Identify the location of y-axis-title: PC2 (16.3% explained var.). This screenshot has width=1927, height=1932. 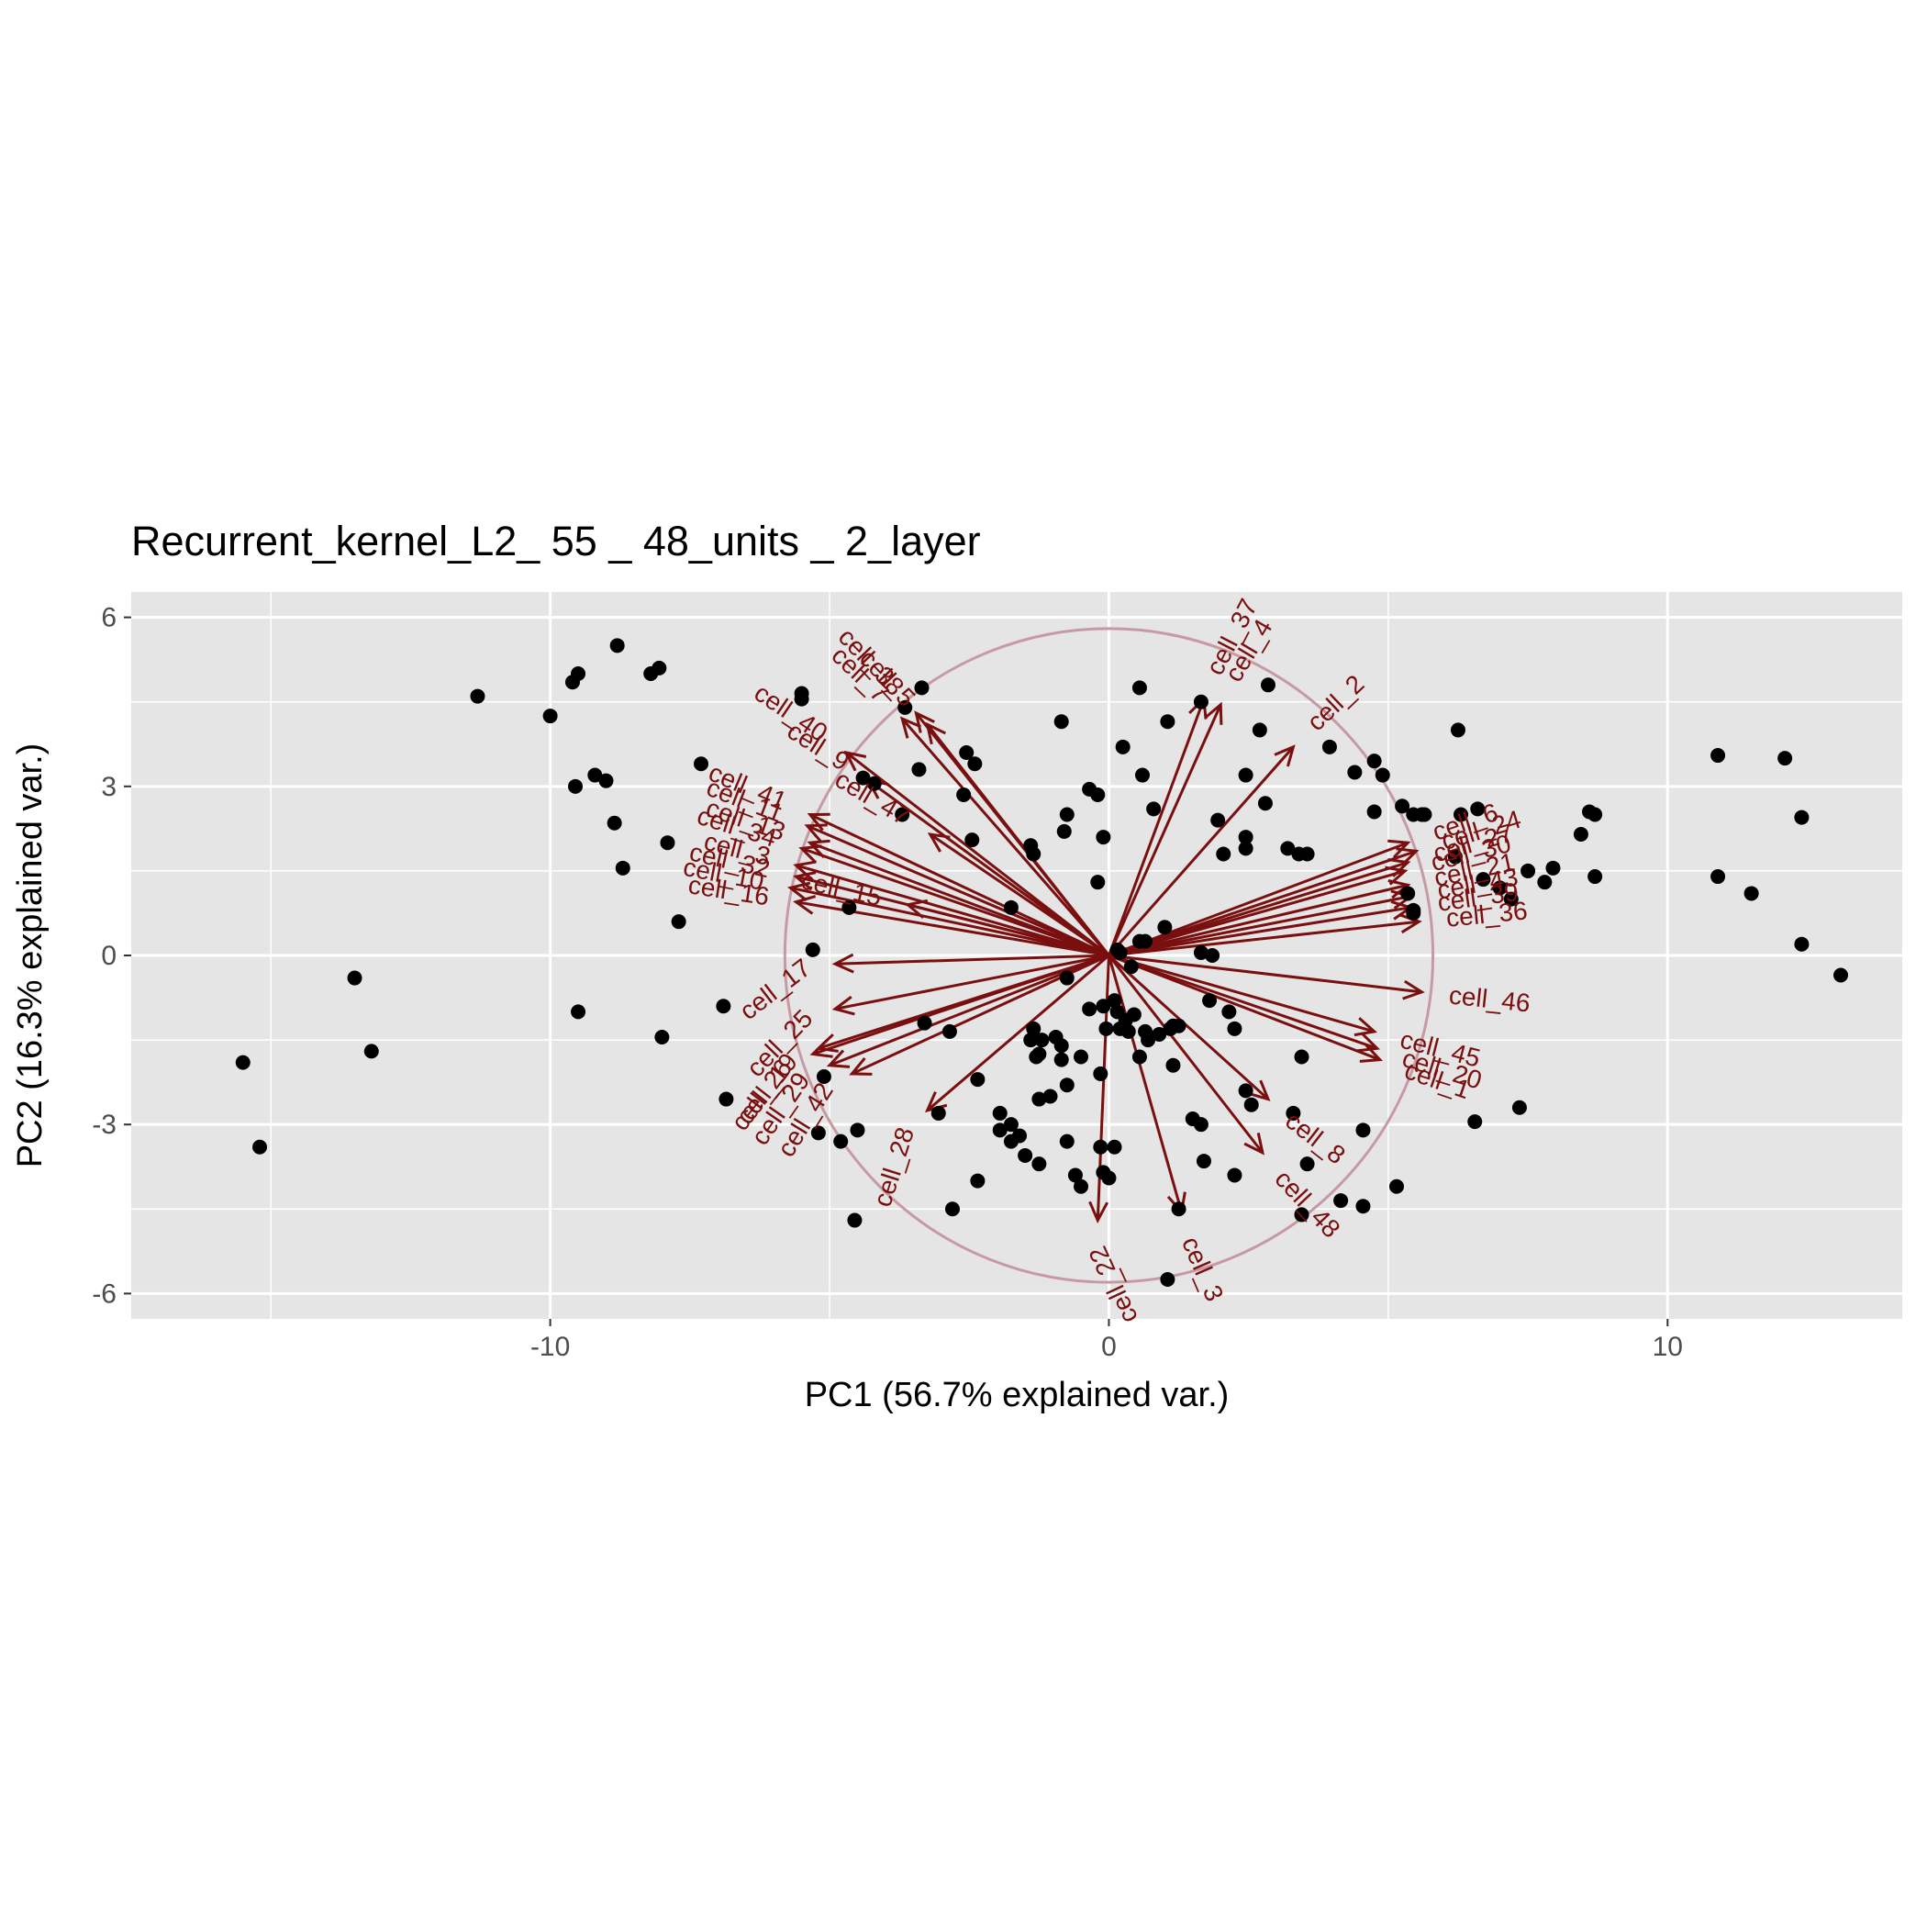
(30, 955).